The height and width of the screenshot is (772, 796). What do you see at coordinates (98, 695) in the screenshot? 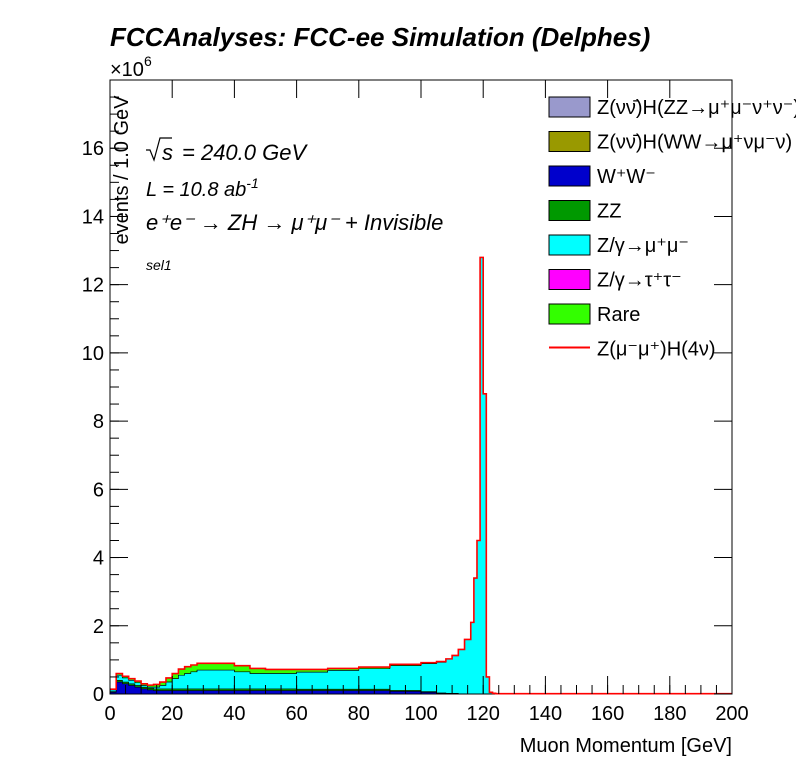
I see `y-tick-label: 0` at bounding box center [98, 695].